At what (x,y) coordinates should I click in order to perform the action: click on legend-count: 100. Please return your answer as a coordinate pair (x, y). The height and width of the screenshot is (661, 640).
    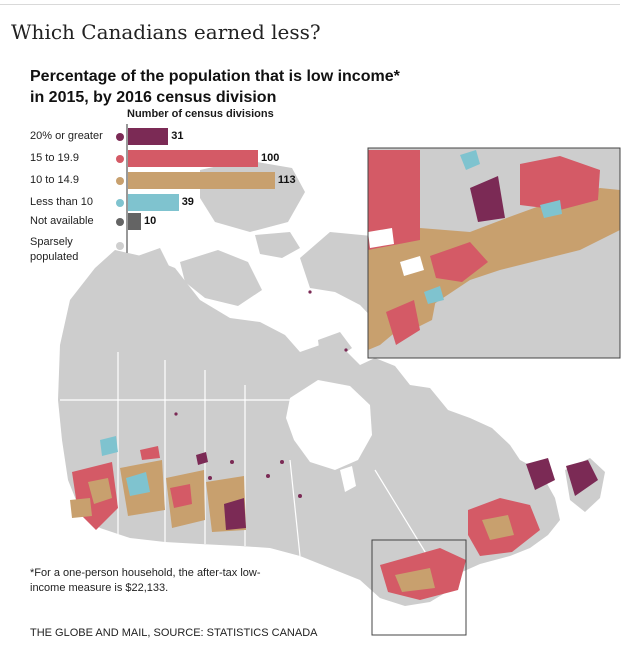
    Looking at the image, I should click on (270, 158).